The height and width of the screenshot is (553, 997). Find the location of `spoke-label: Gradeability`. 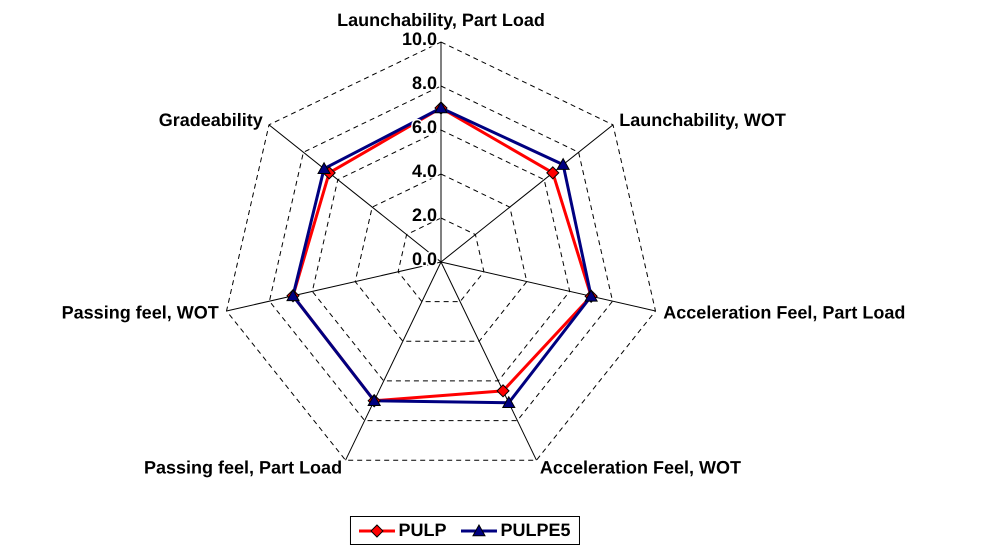

spoke-label: Gradeability is located at coordinates (210, 120).